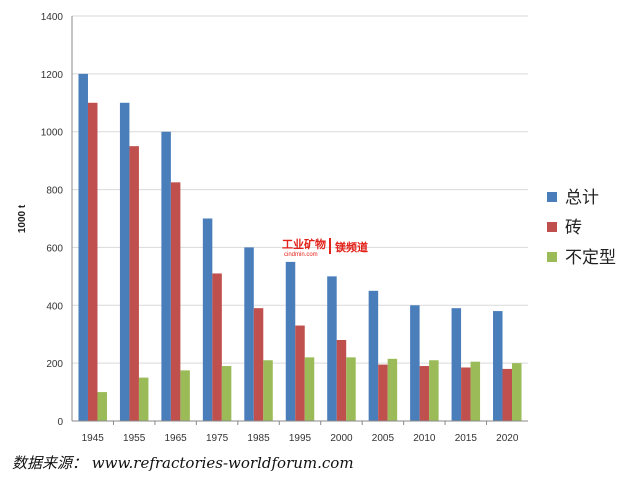 This screenshot has width=637, height=478. Describe the element at coordinates (301, 255) in the screenshot. I see `watermark-url: cindmin.com` at that location.